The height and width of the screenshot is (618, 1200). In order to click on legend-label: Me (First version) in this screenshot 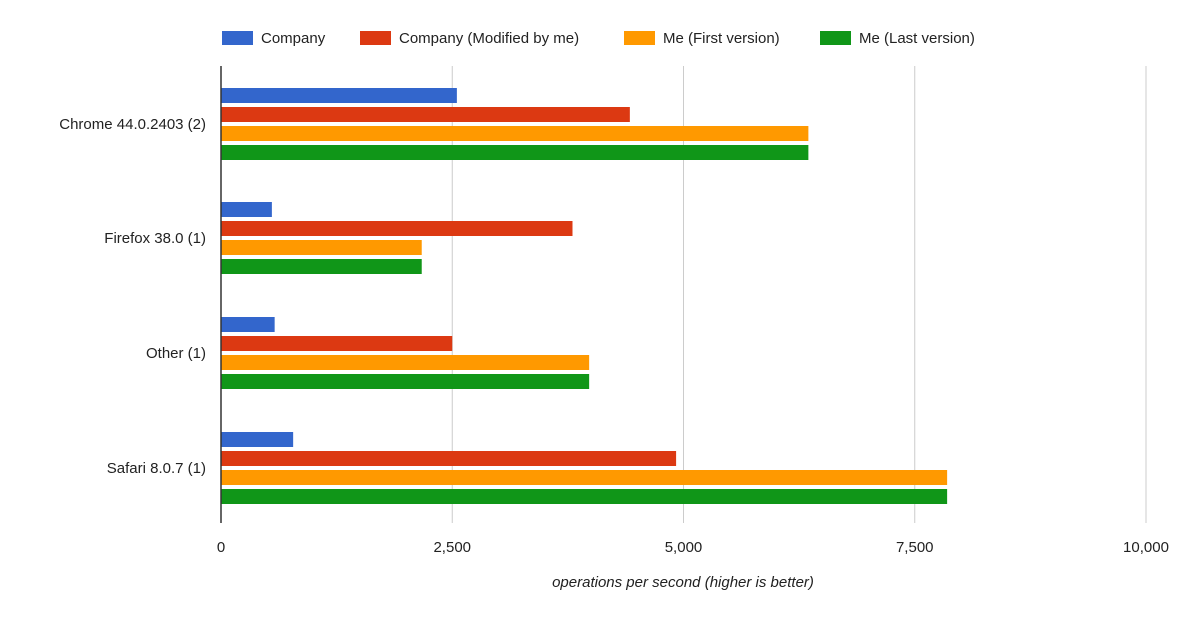, I will do `click(721, 38)`.